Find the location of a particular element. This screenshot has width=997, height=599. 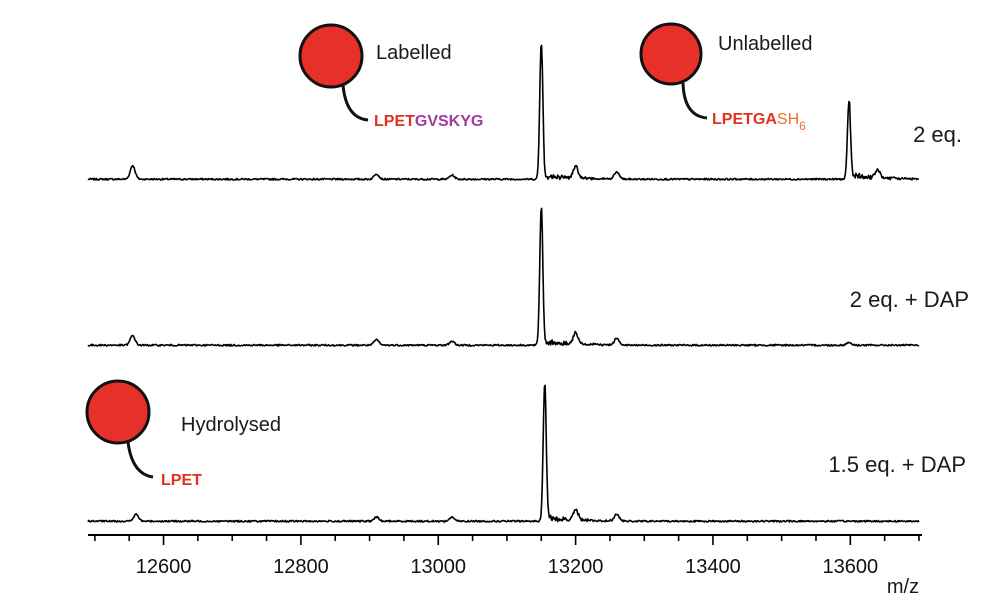

unlabelled-seq-subscript: 6 is located at coordinates (802, 126).